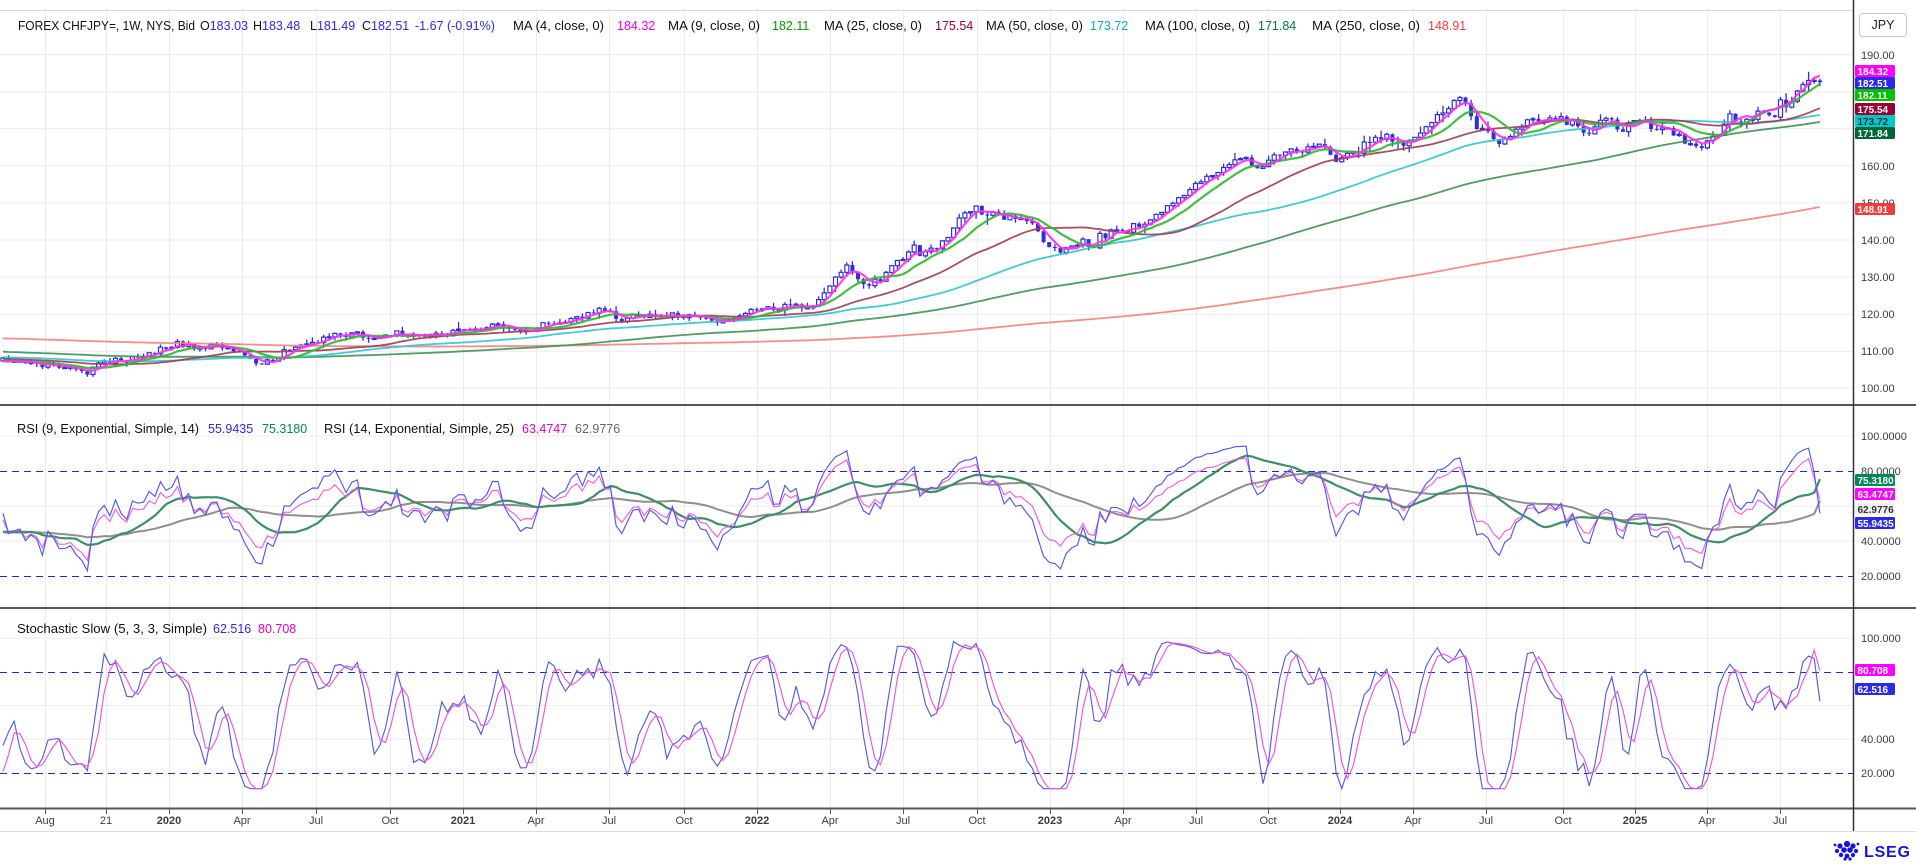  I want to click on svg-text: 140.00, so click(1878, 241).